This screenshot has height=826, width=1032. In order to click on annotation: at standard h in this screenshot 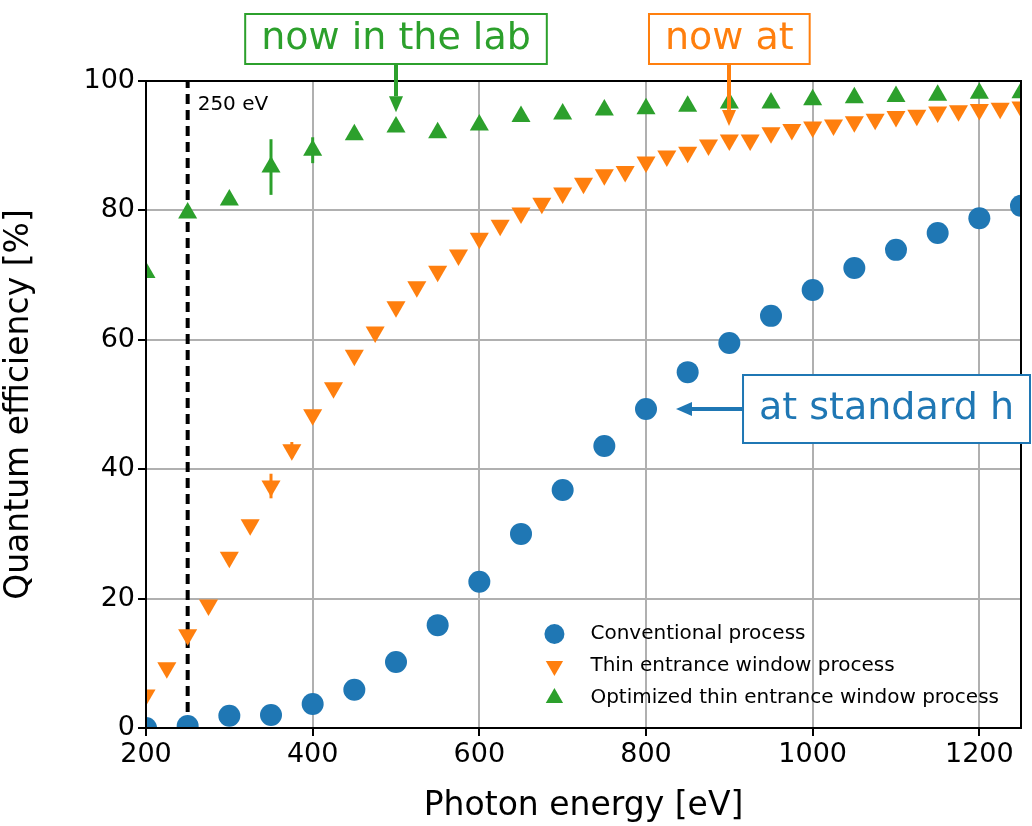, I will do `click(887, 405)`.